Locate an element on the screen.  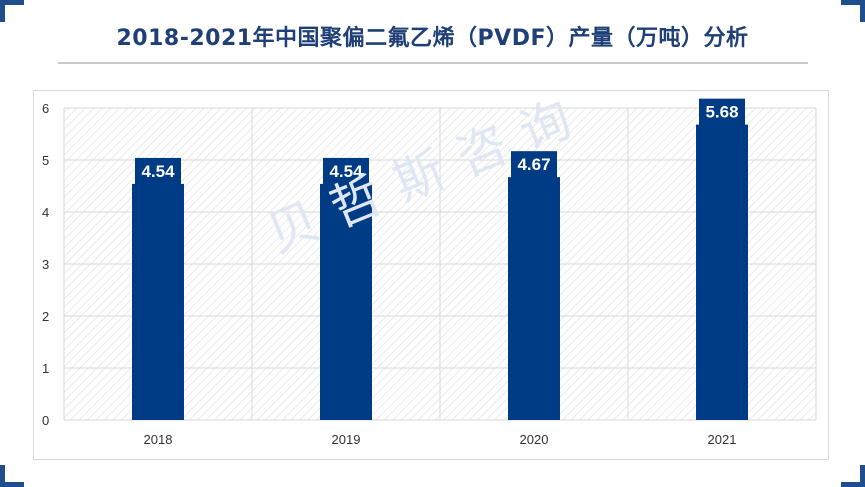
y-axis: 0 1 2 3 4 5 6 is located at coordinates (45, 264).